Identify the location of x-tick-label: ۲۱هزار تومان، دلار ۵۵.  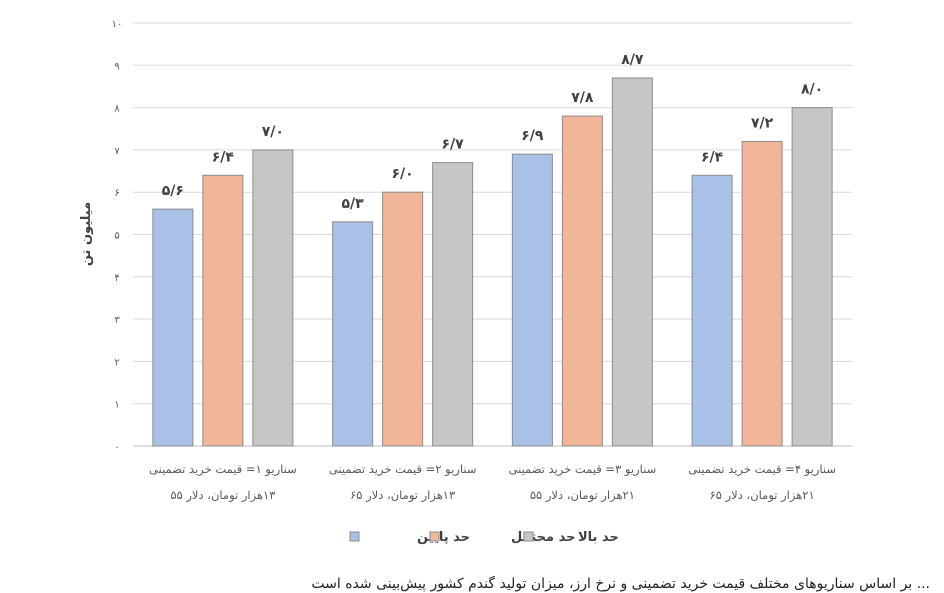
(582, 495).